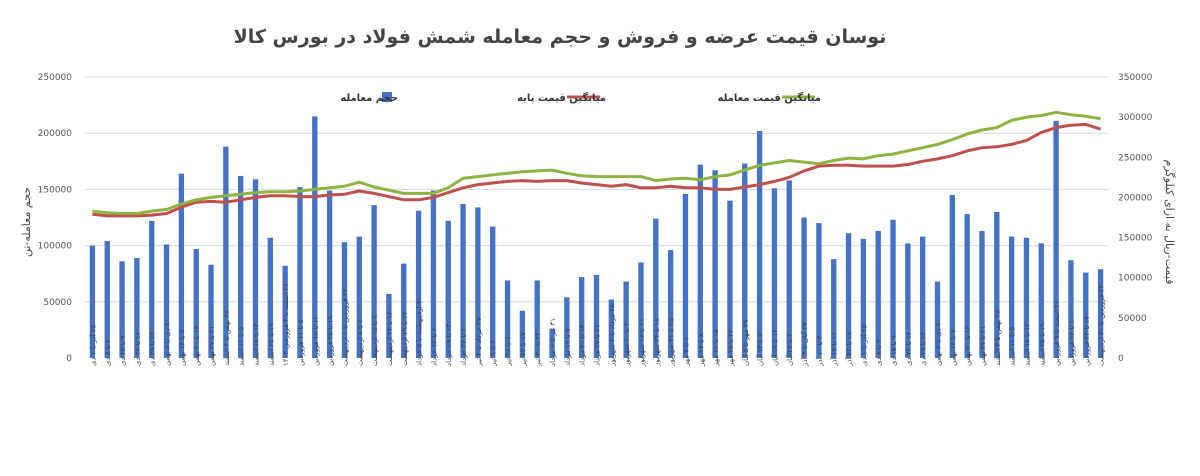 Image resolution: width=1200 pixels, height=476 pixels. I want to click on x-tick-label: ۶ تا ۱۲ آبان, so click(760, 349).